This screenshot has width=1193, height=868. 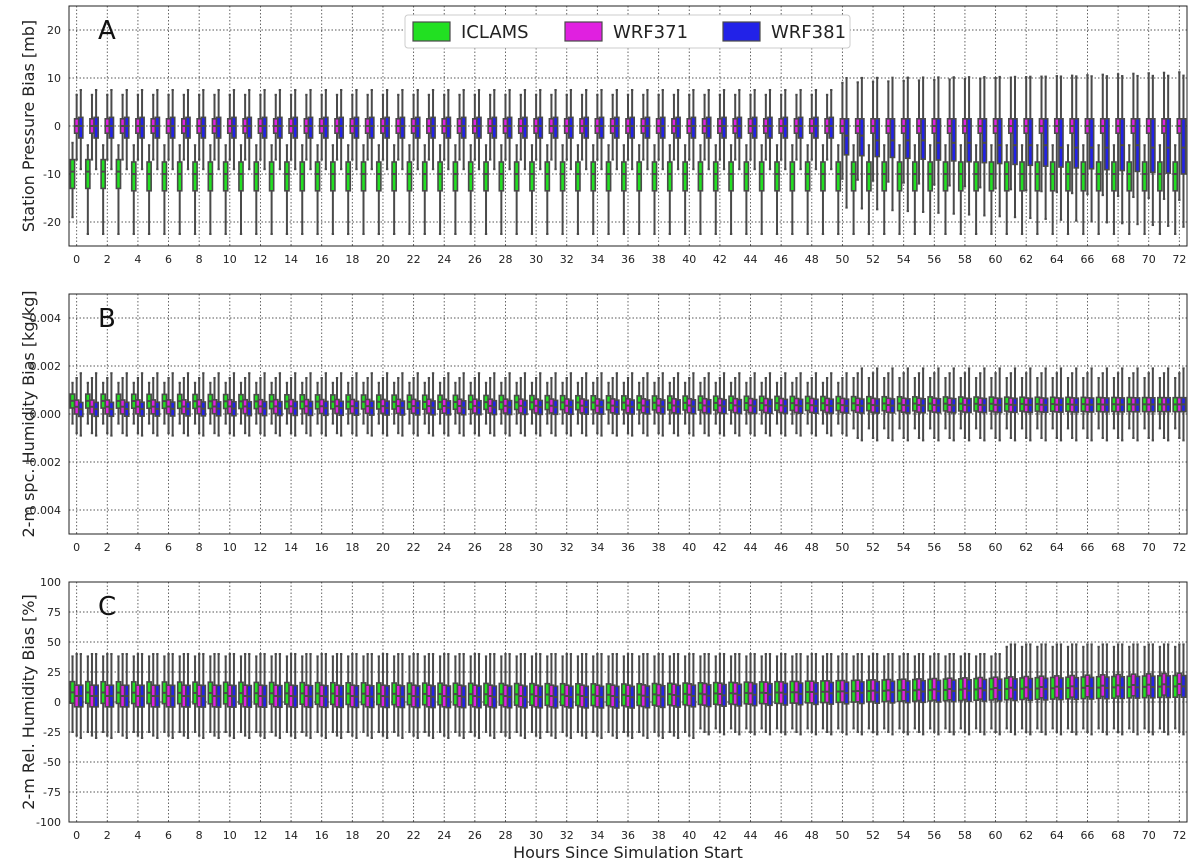 What do you see at coordinates (597, 259) in the screenshot?
I see `x-tick-label: 34` at bounding box center [597, 259].